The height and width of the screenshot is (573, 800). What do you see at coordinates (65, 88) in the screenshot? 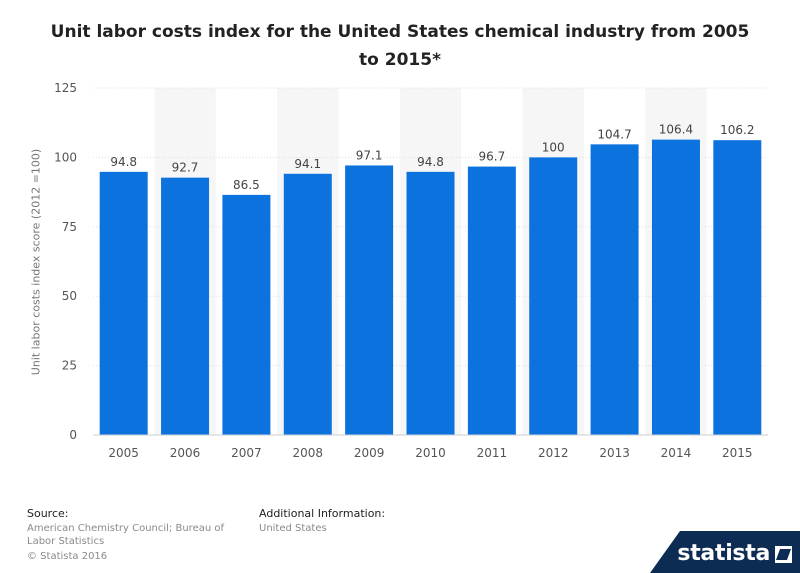
I see `y-tick-label: 125` at bounding box center [65, 88].